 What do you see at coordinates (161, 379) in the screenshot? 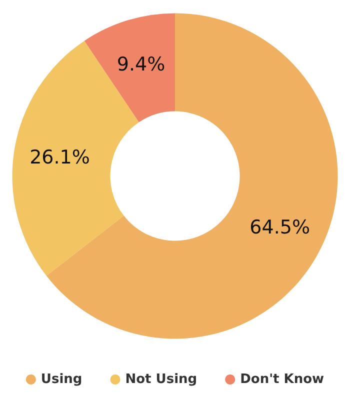
I see `legend-label: Not Using` at bounding box center [161, 379].